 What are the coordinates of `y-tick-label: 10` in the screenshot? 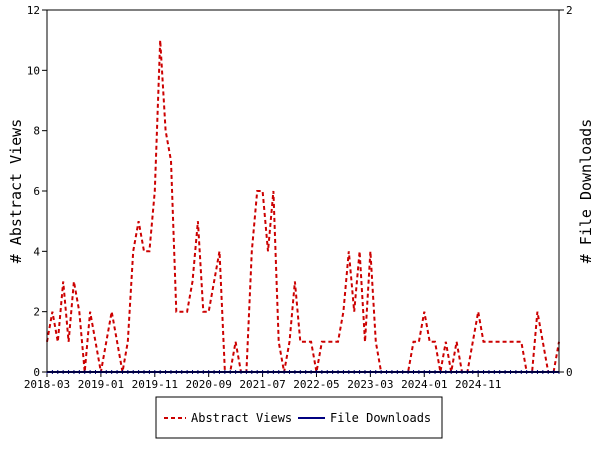 It's located at (33, 70).